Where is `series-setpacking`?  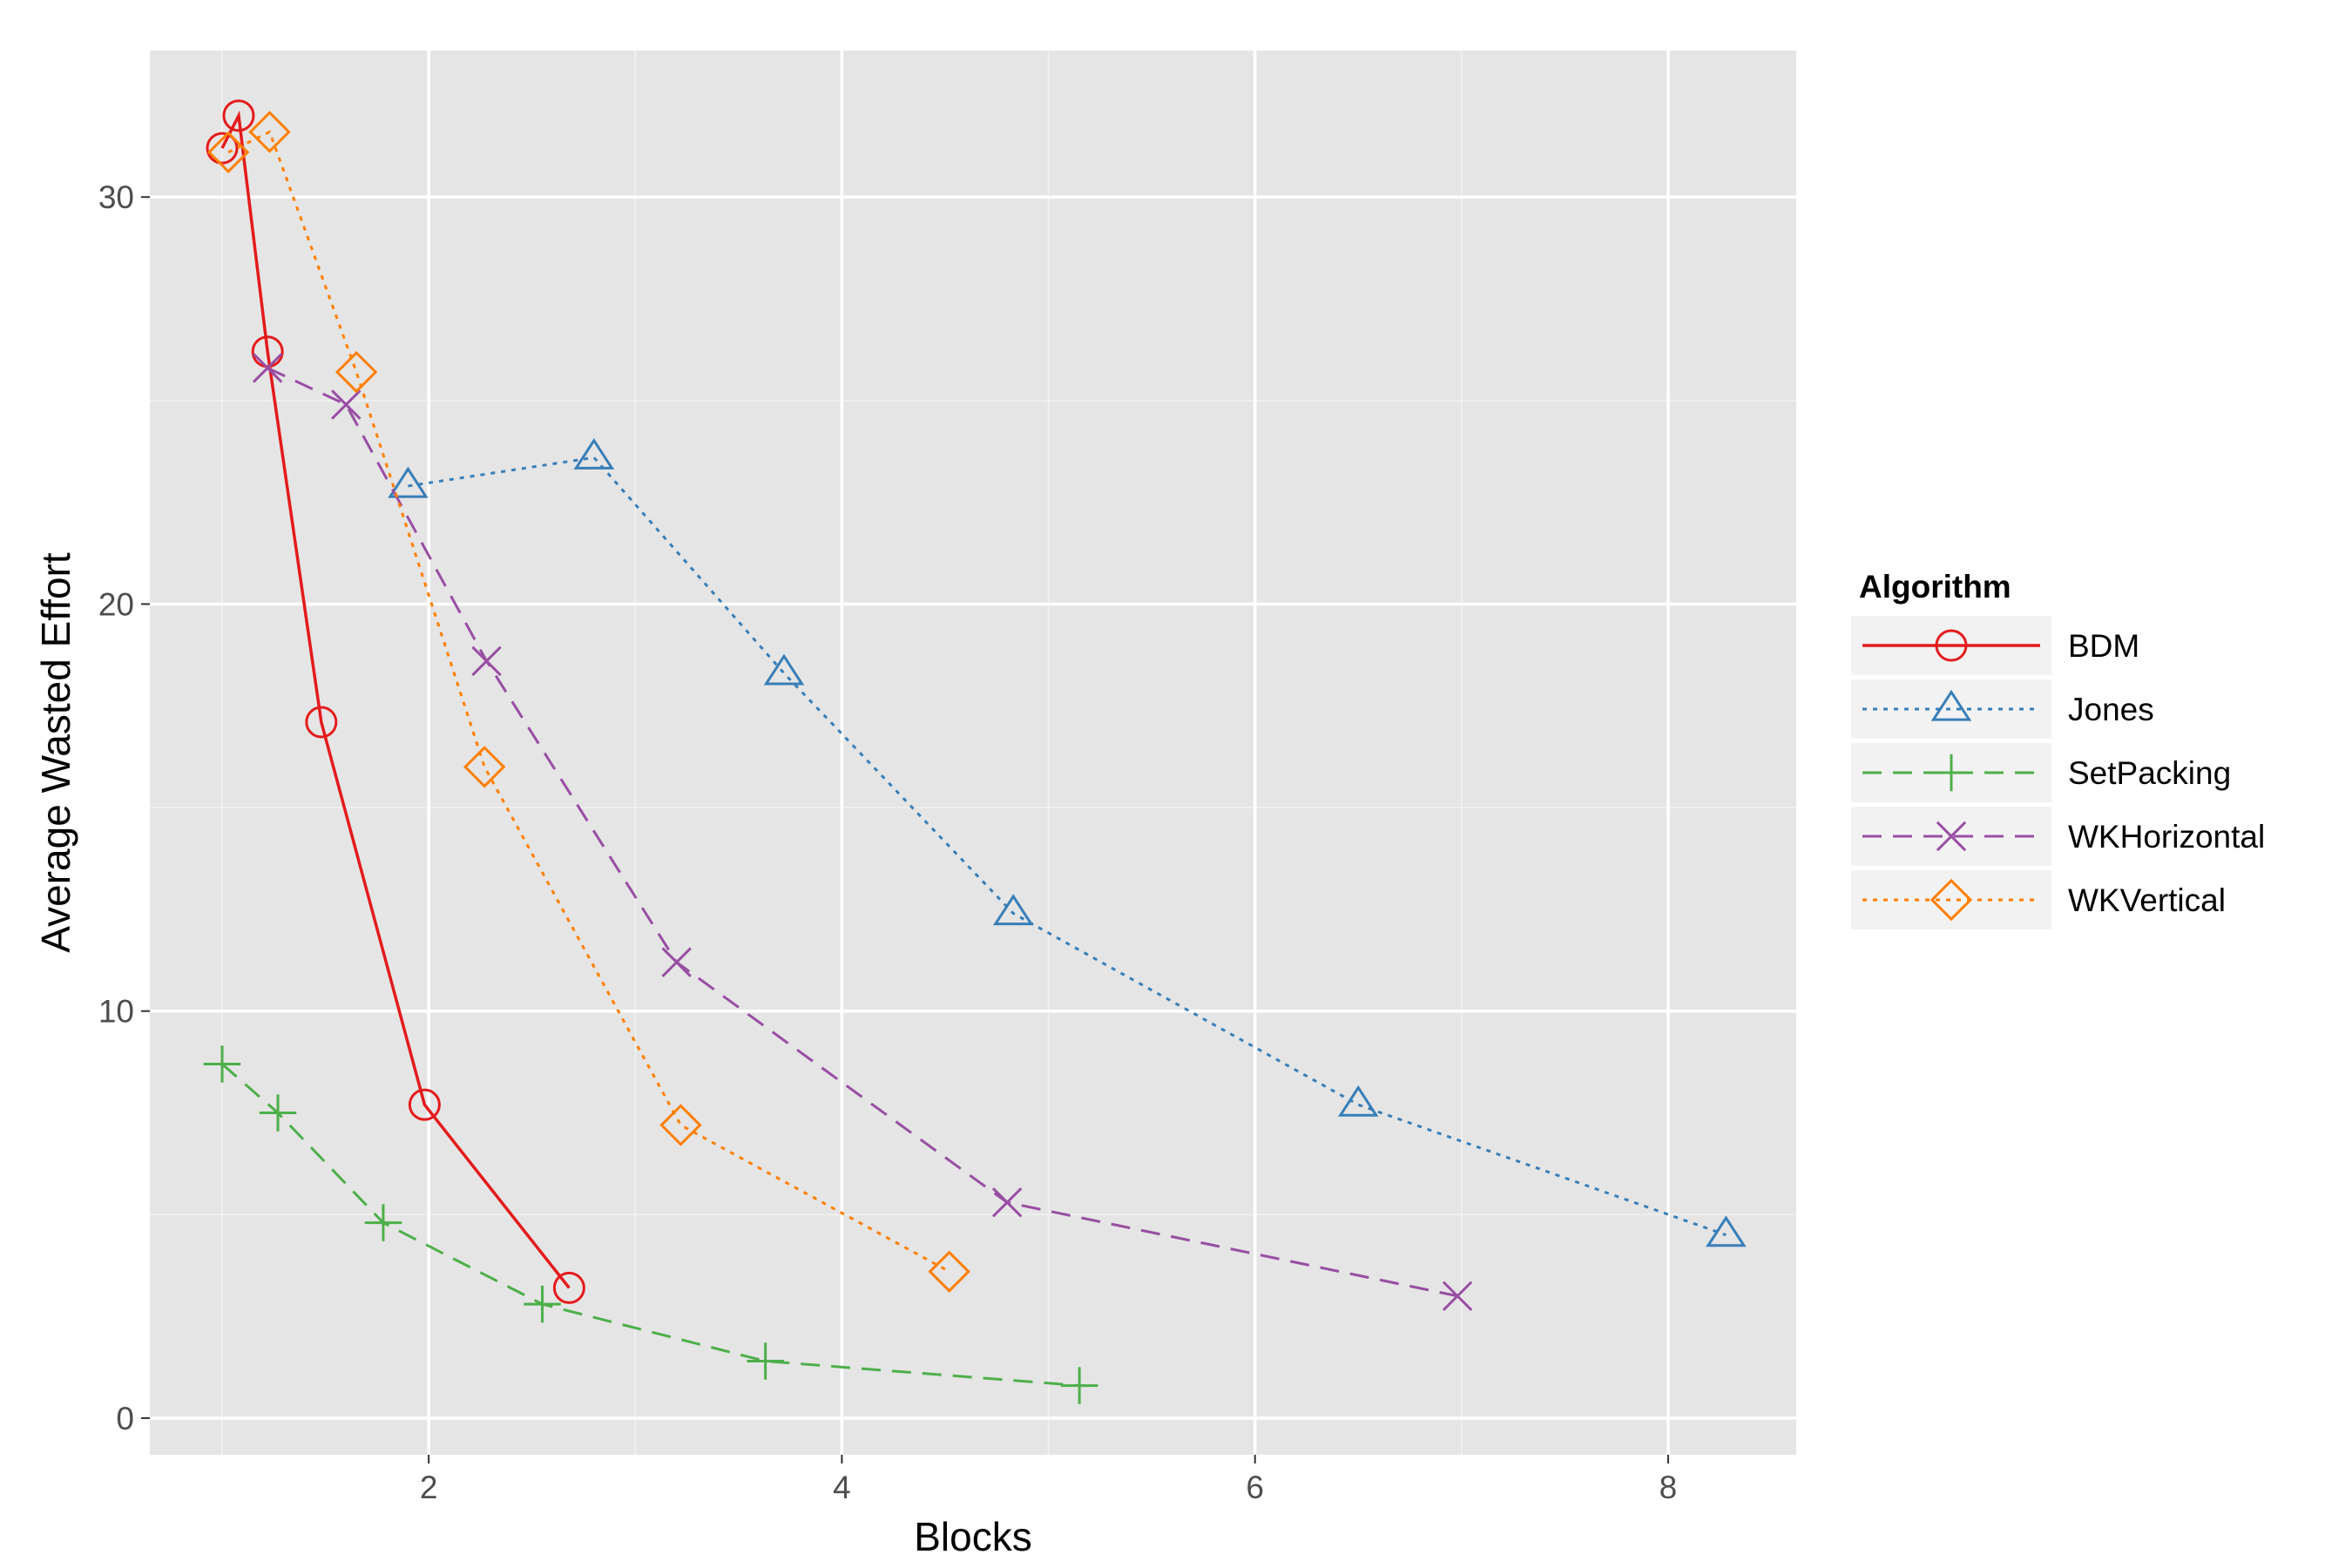 series-setpacking is located at coordinates (650, 1224).